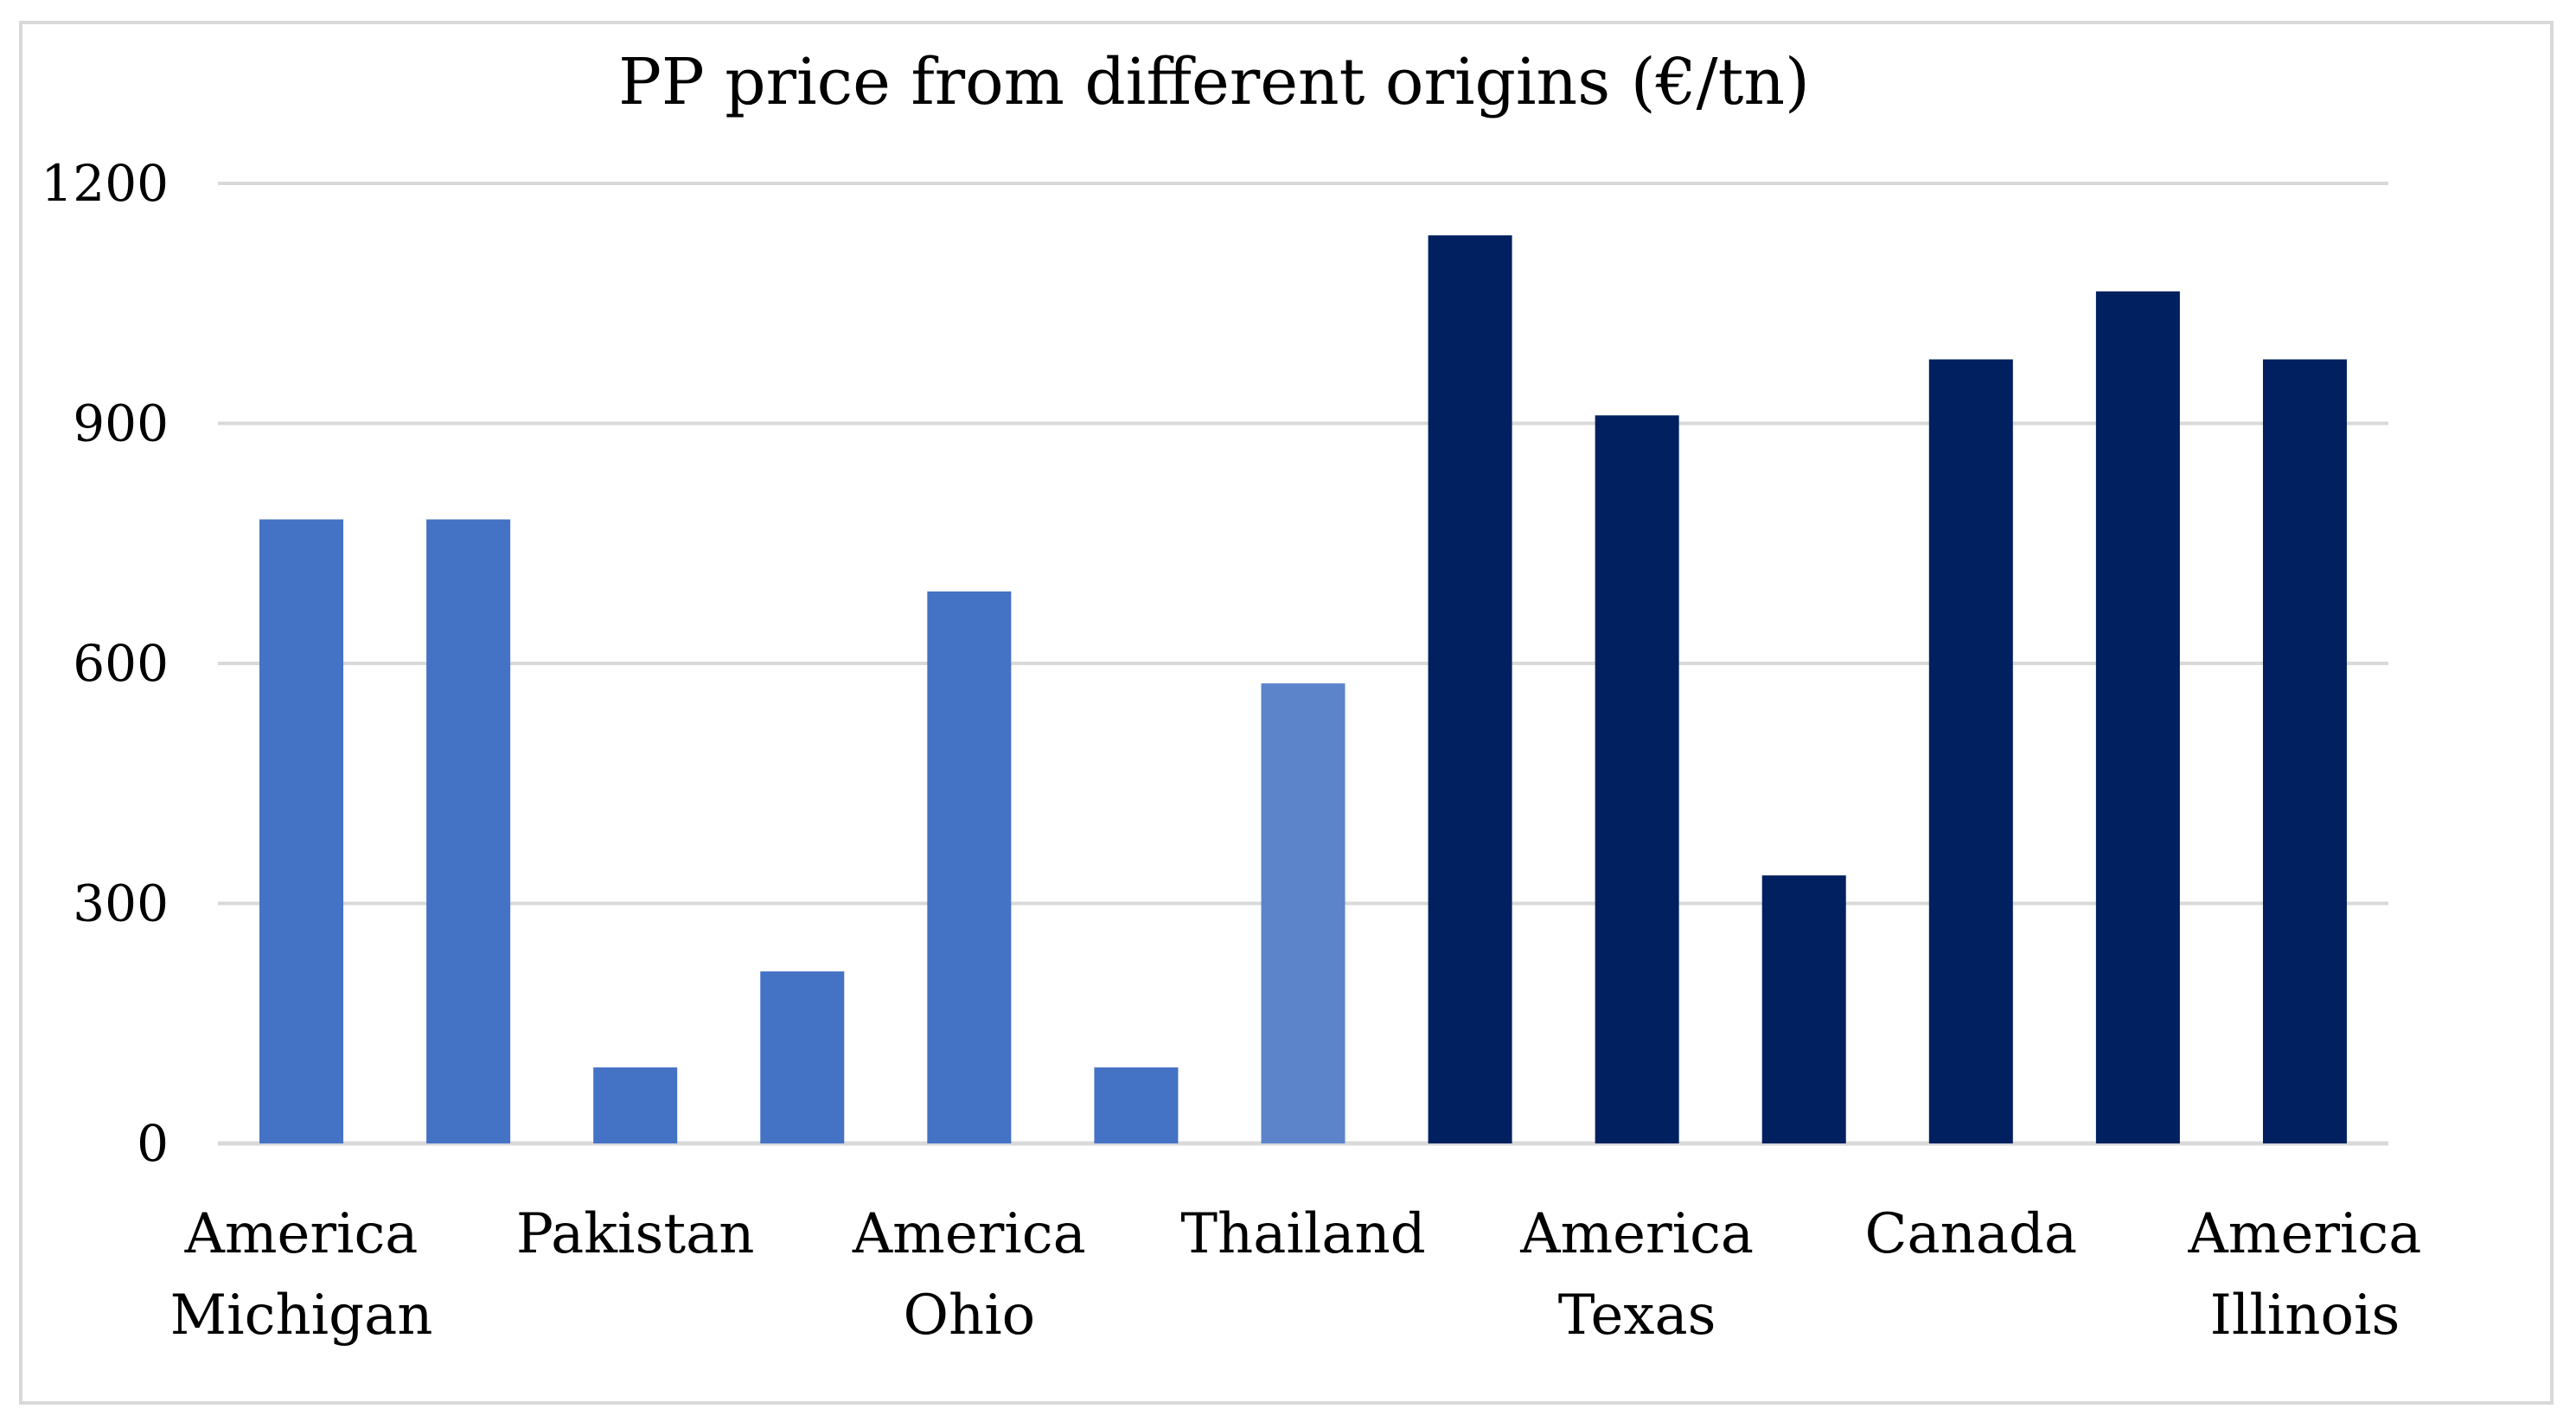 This screenshot has width=2576, height=1428. I want to click on x-category-label: America Texas, so click(1637, 1275).